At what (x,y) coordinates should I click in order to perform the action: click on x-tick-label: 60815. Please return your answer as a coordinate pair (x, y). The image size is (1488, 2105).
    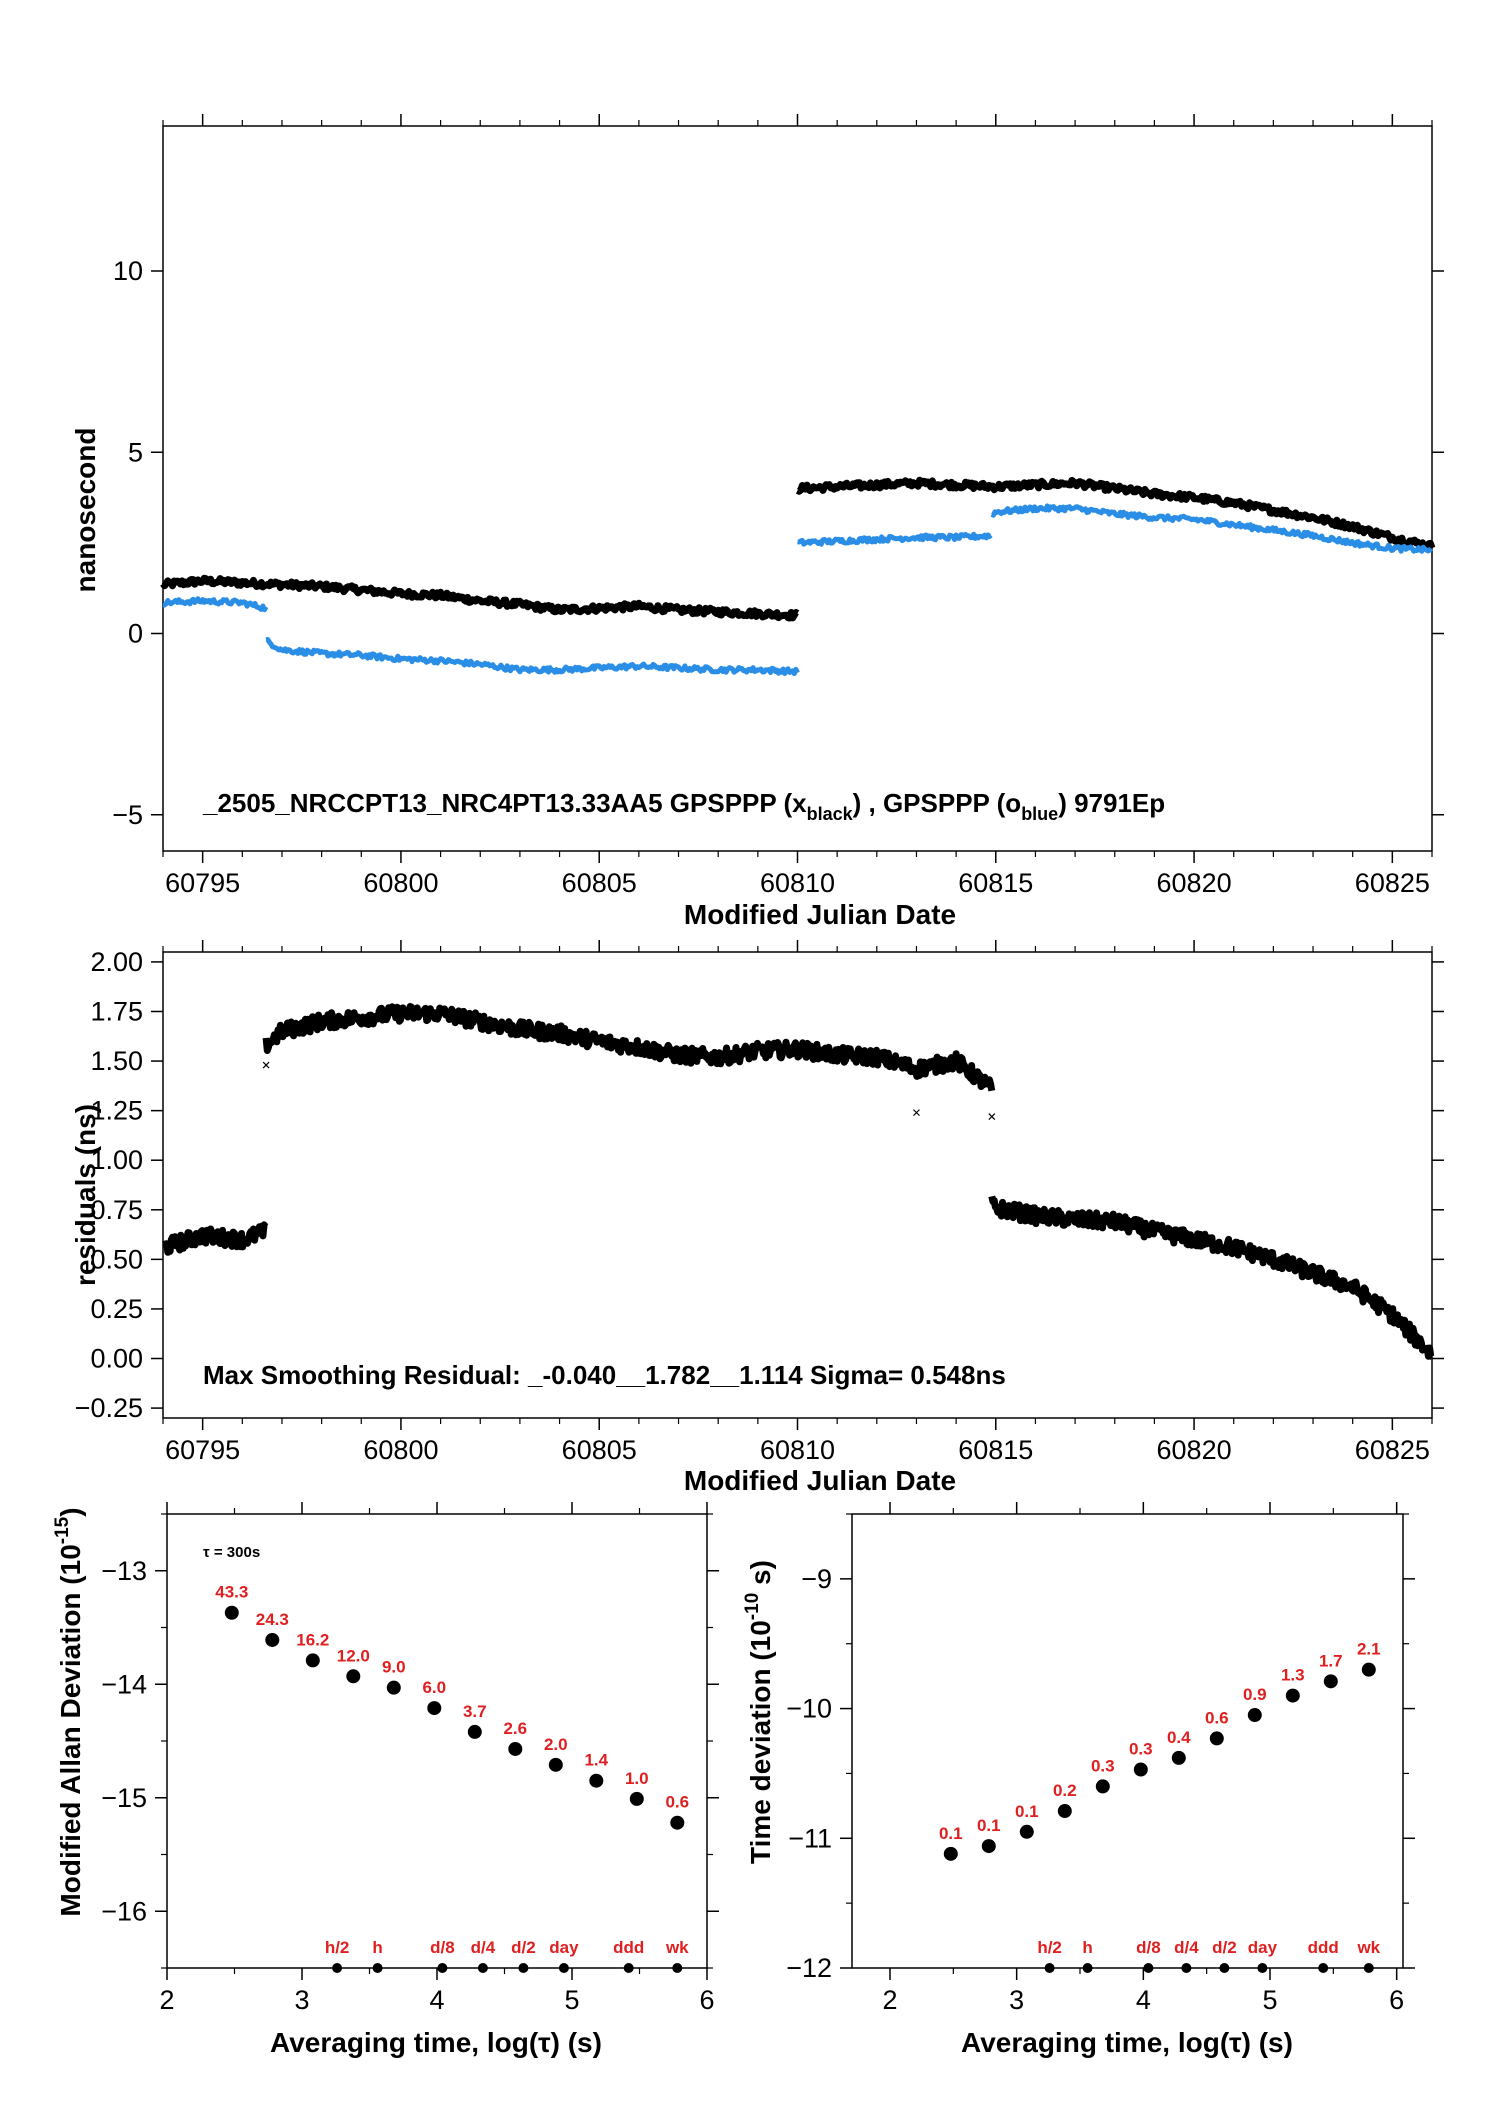
    Looking at the image, I should click on (995, 883).